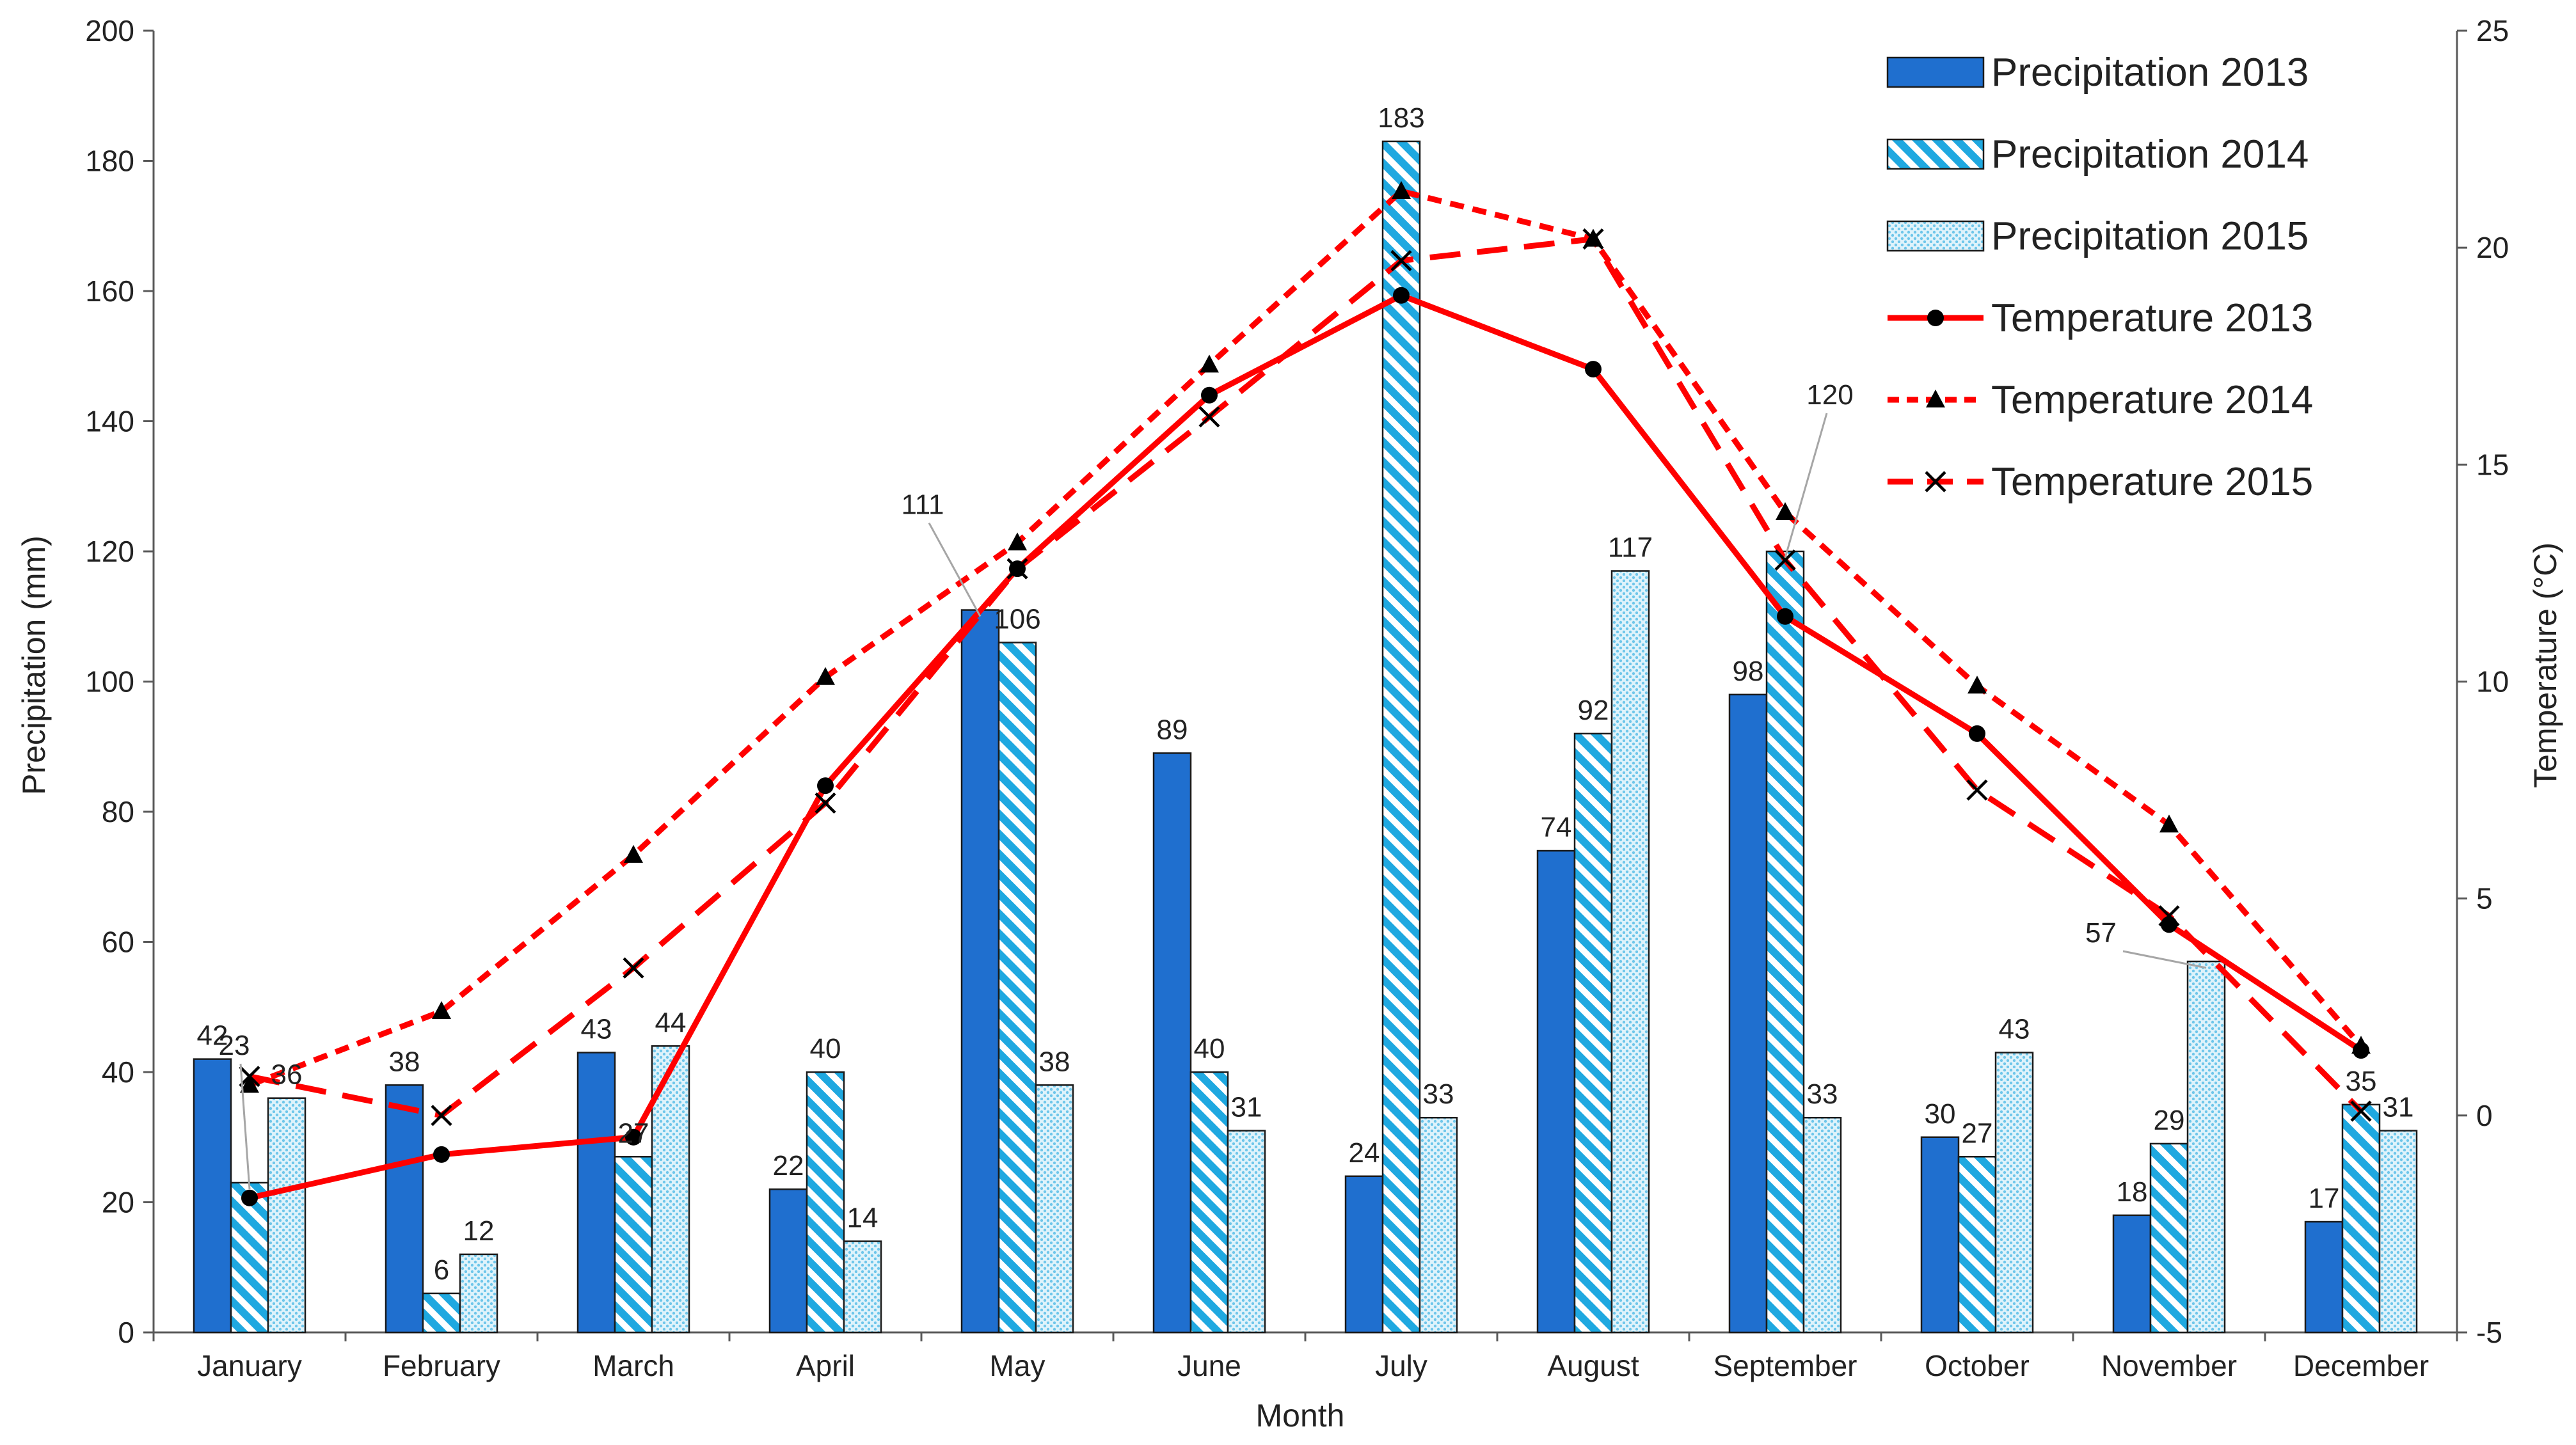  I want to click on bar-precipitation-2014-december, so click(2361, 1218).